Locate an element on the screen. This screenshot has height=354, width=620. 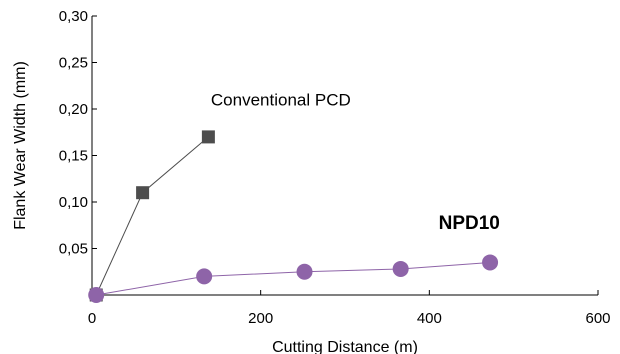
x-tick-label: 0 is located at coordinates (92, 318).